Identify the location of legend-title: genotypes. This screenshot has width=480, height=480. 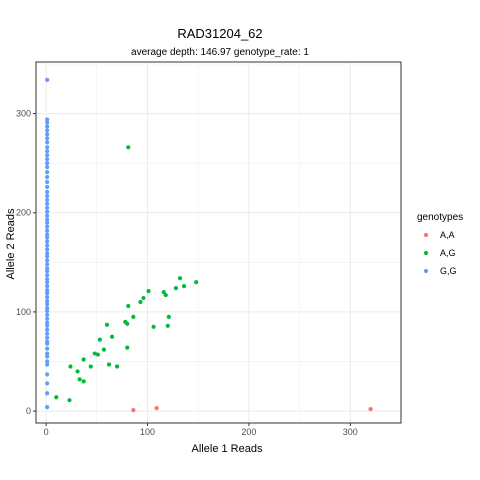
(440, 217).